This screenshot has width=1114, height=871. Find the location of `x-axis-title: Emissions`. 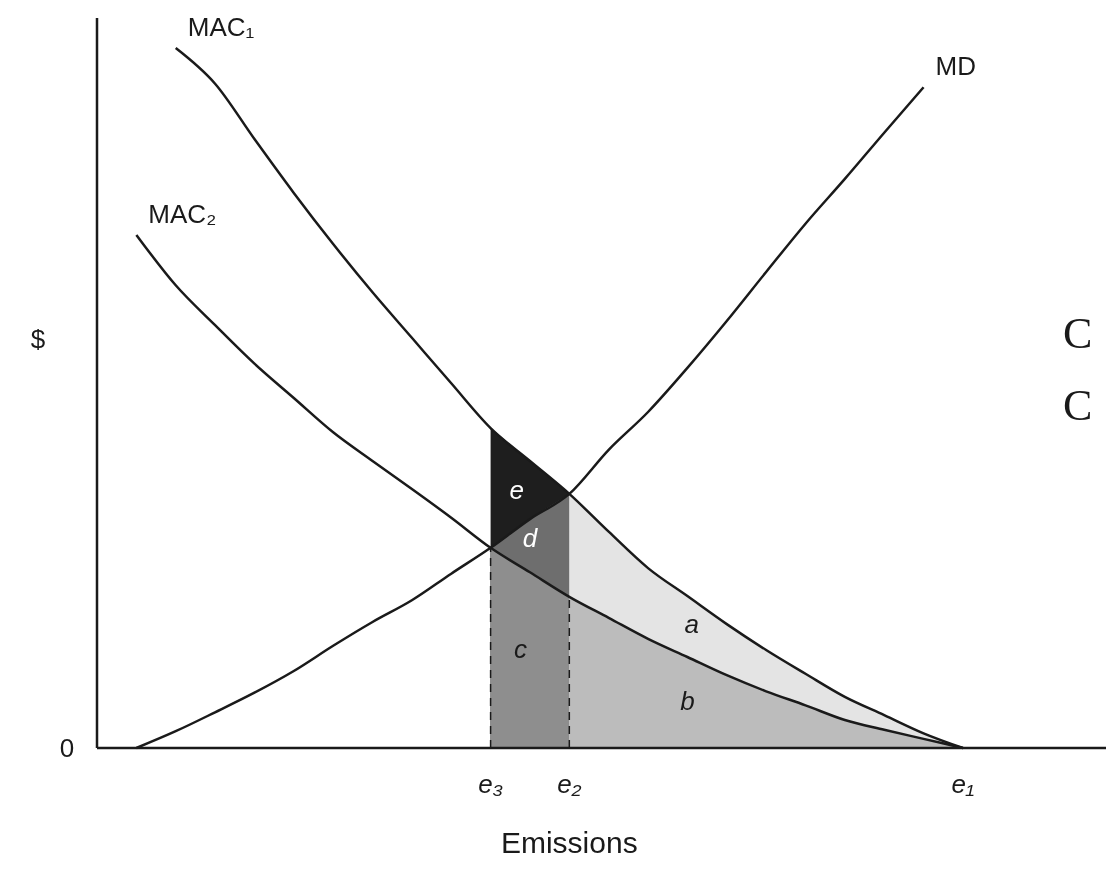

x-axis-title: Emissions is located at coordinates (569, 842).